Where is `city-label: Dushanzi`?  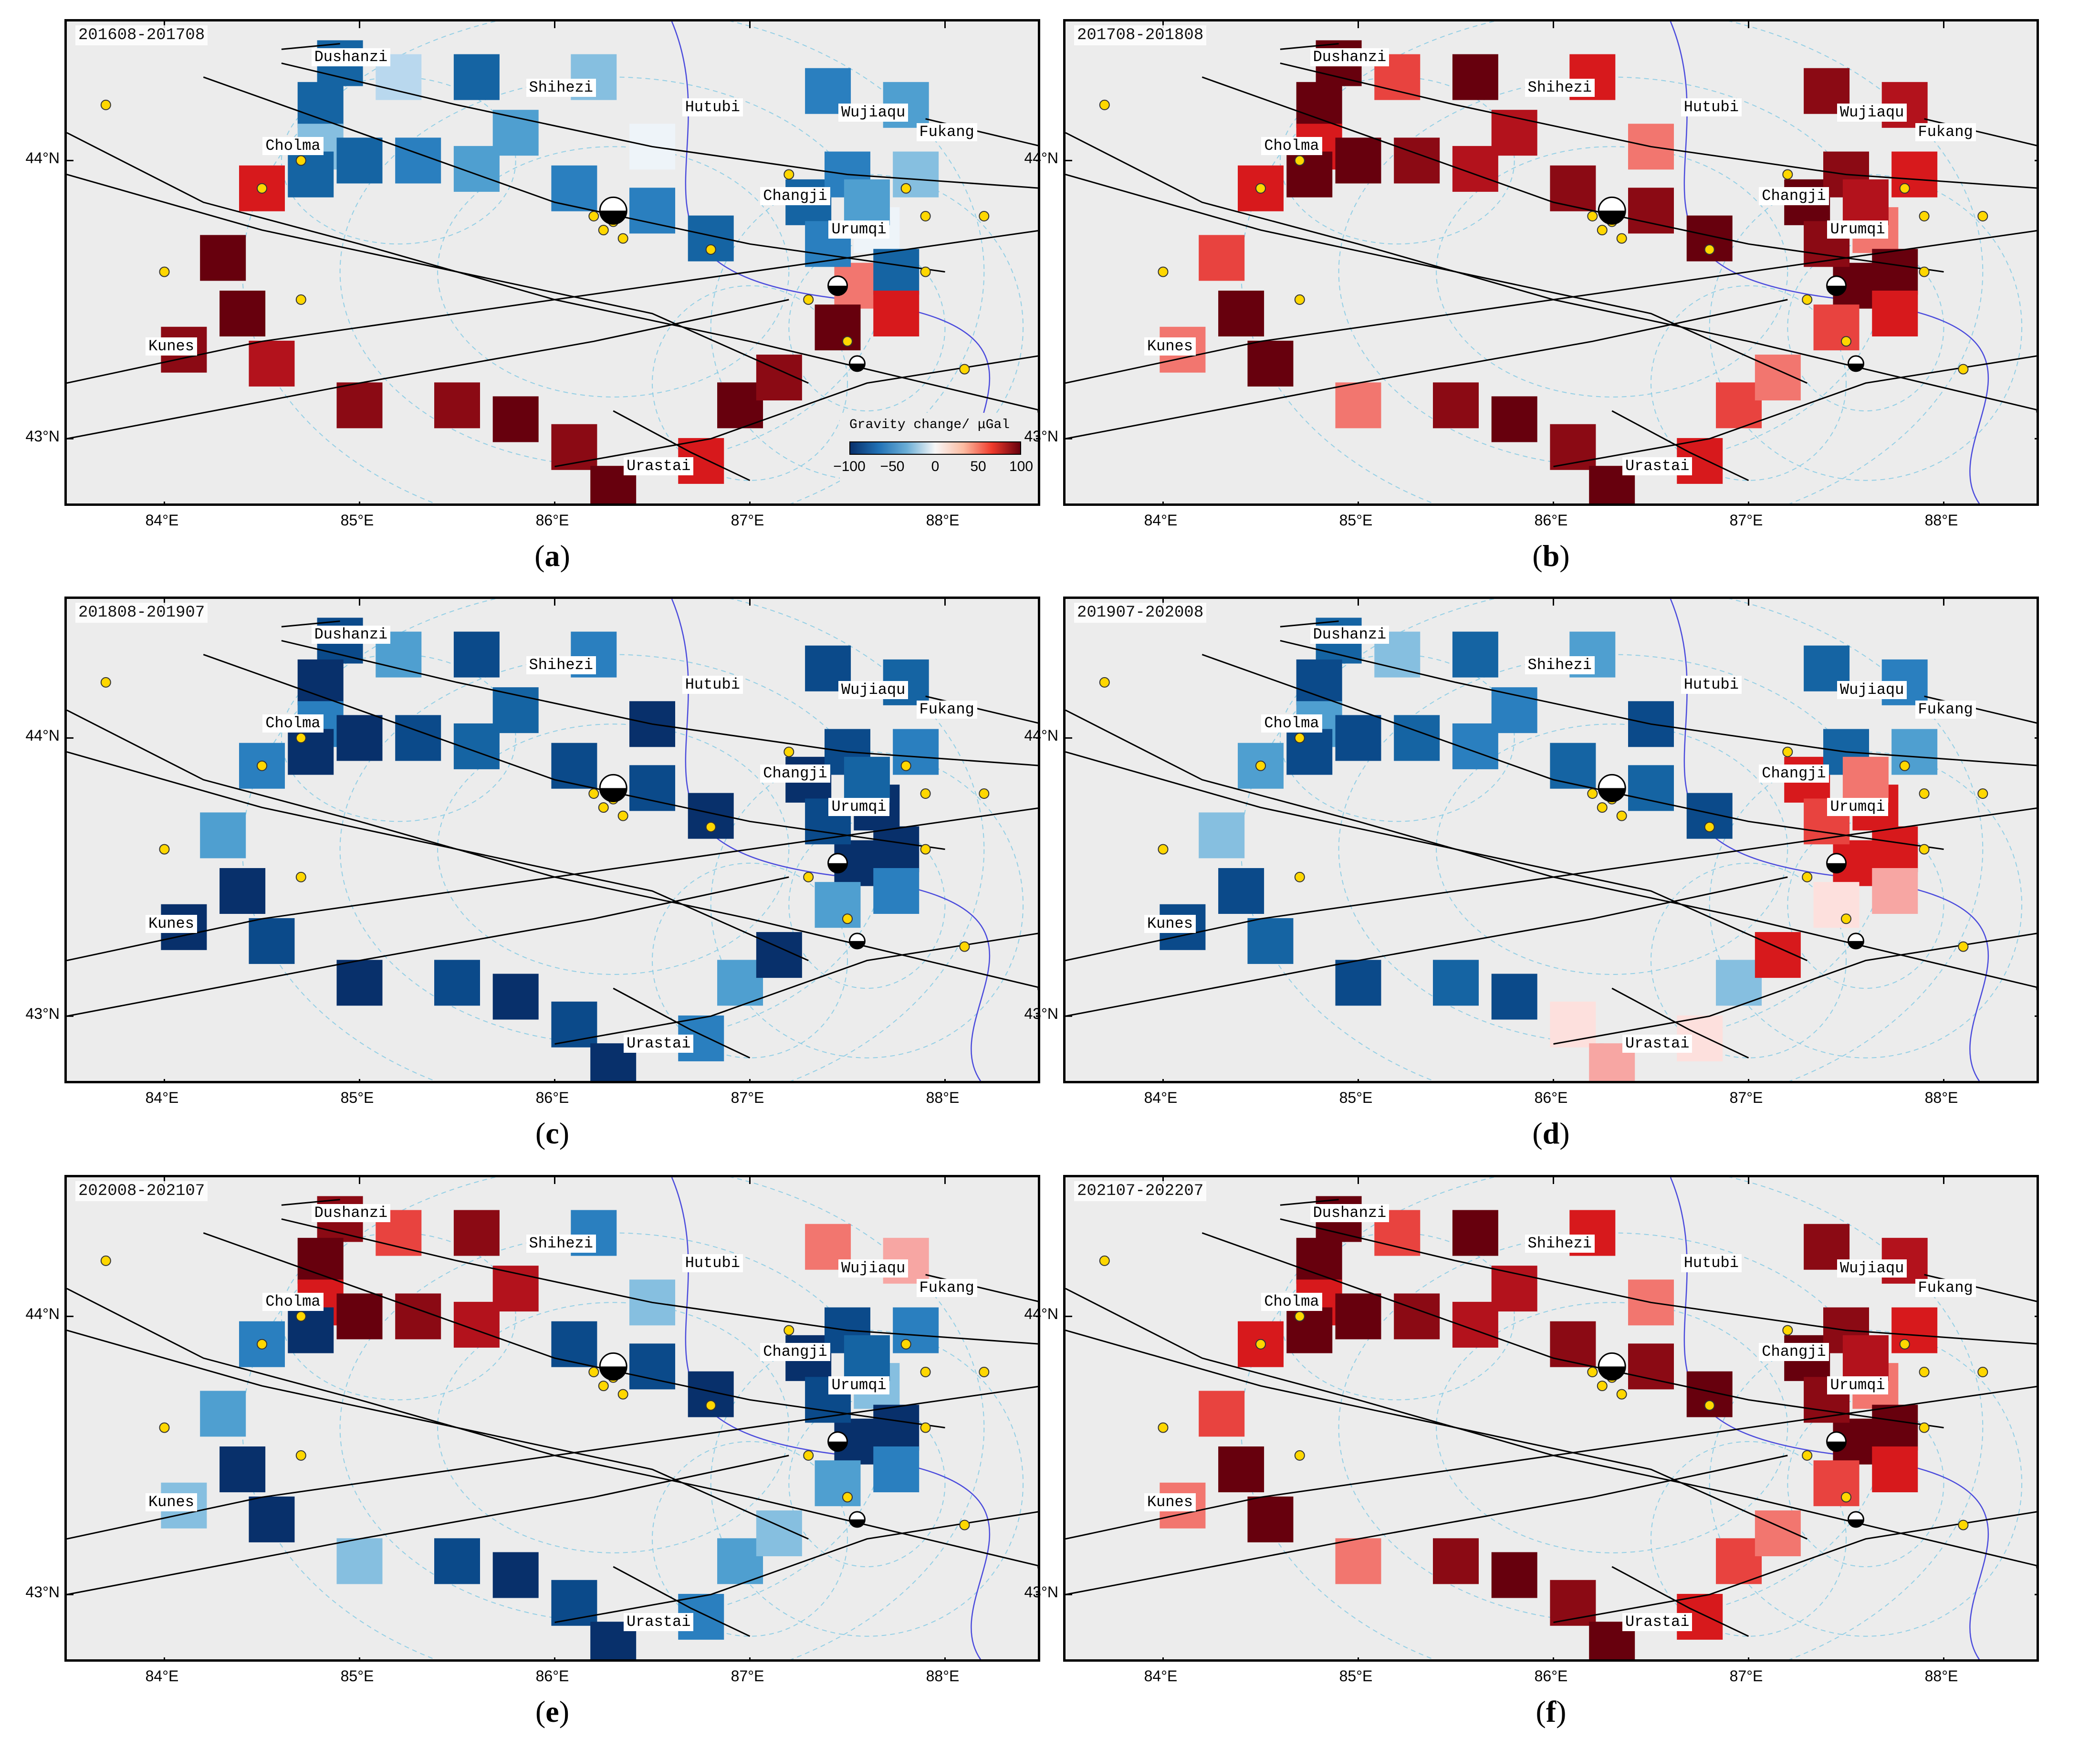
city-label: Dushanzi is located at coordinates (351, 57).